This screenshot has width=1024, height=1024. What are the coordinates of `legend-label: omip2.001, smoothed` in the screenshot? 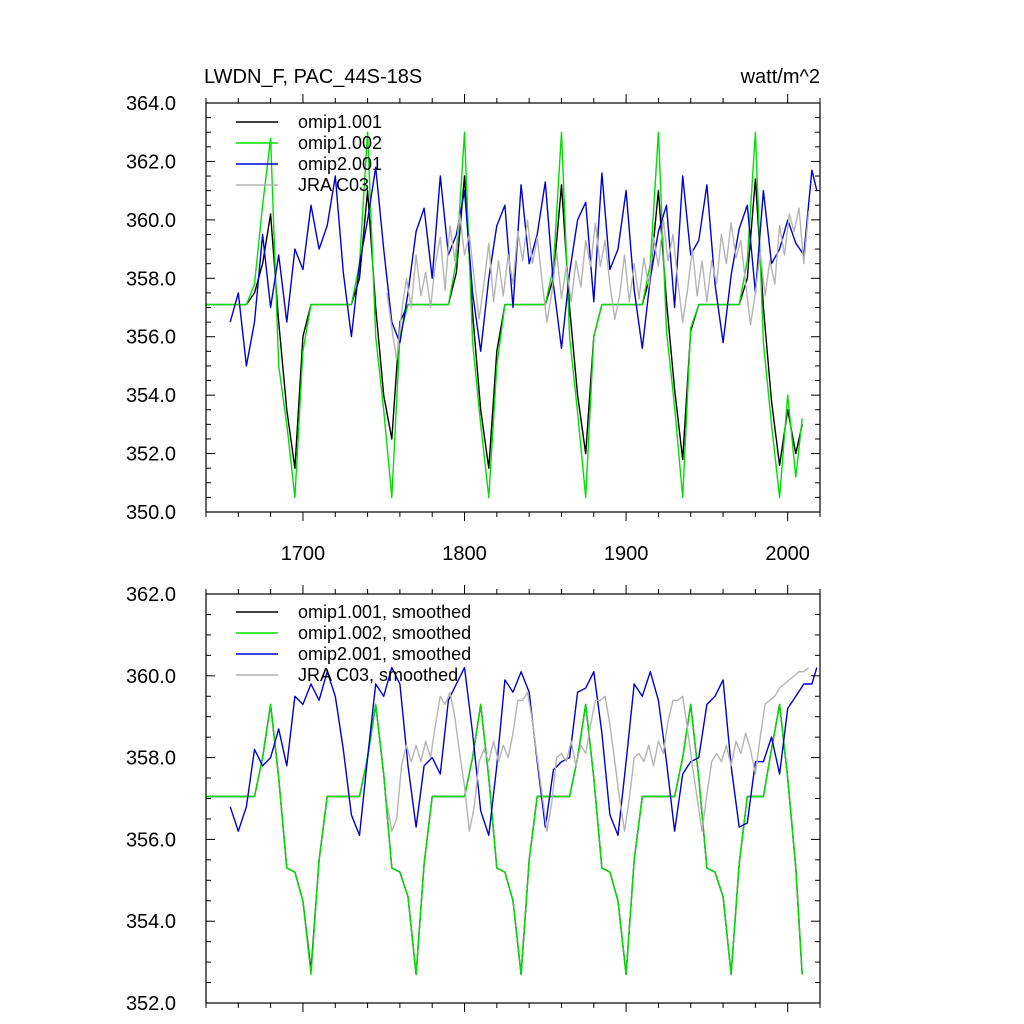 It's located at (384, 654).